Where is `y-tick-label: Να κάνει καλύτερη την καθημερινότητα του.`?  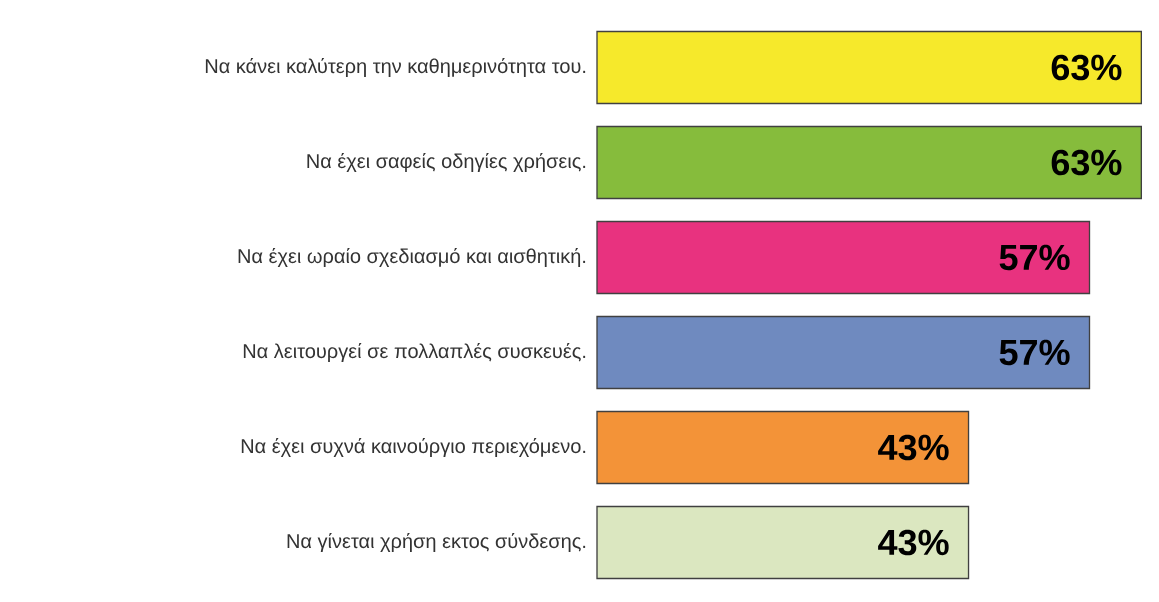
y-tick-label: Να κάνει καλύτερη την καθημερινότητα του. is located at coordinates (395, 67).